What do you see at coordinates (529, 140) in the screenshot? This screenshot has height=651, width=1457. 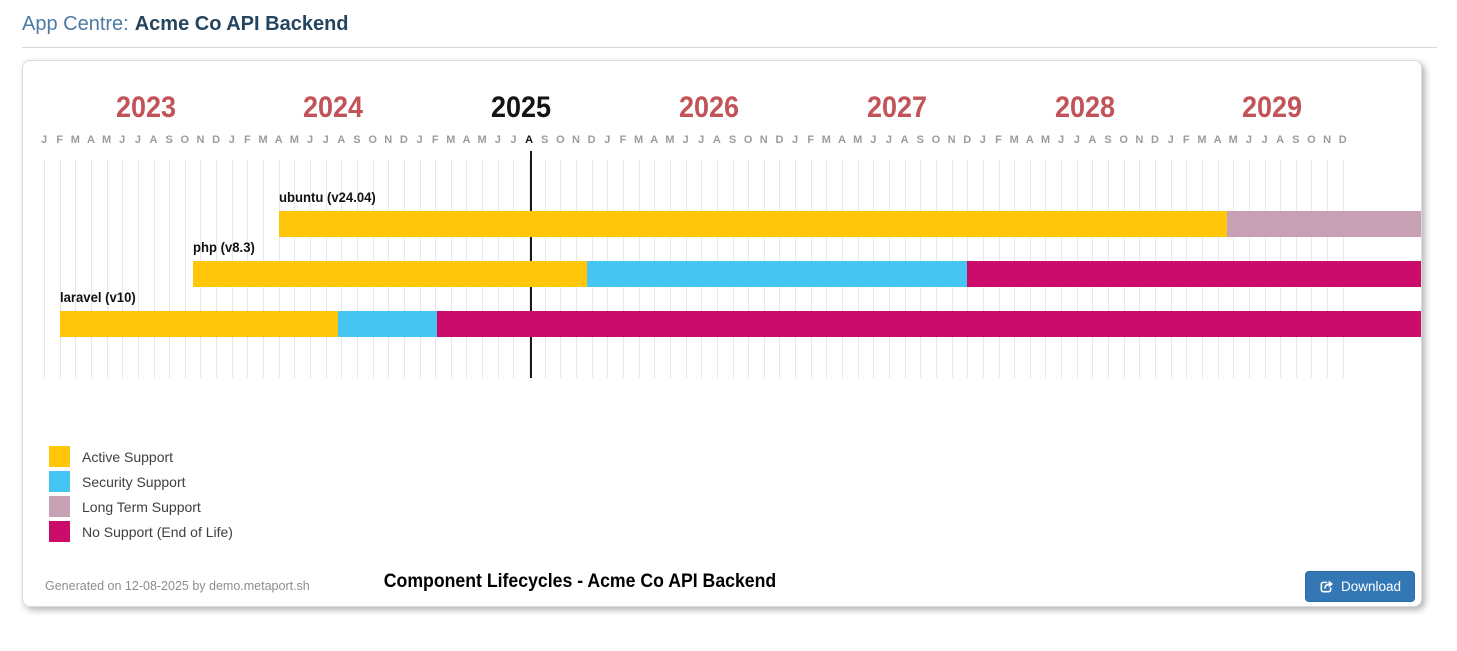 I see `month-label-current: A` at bounding box center [529, 140].